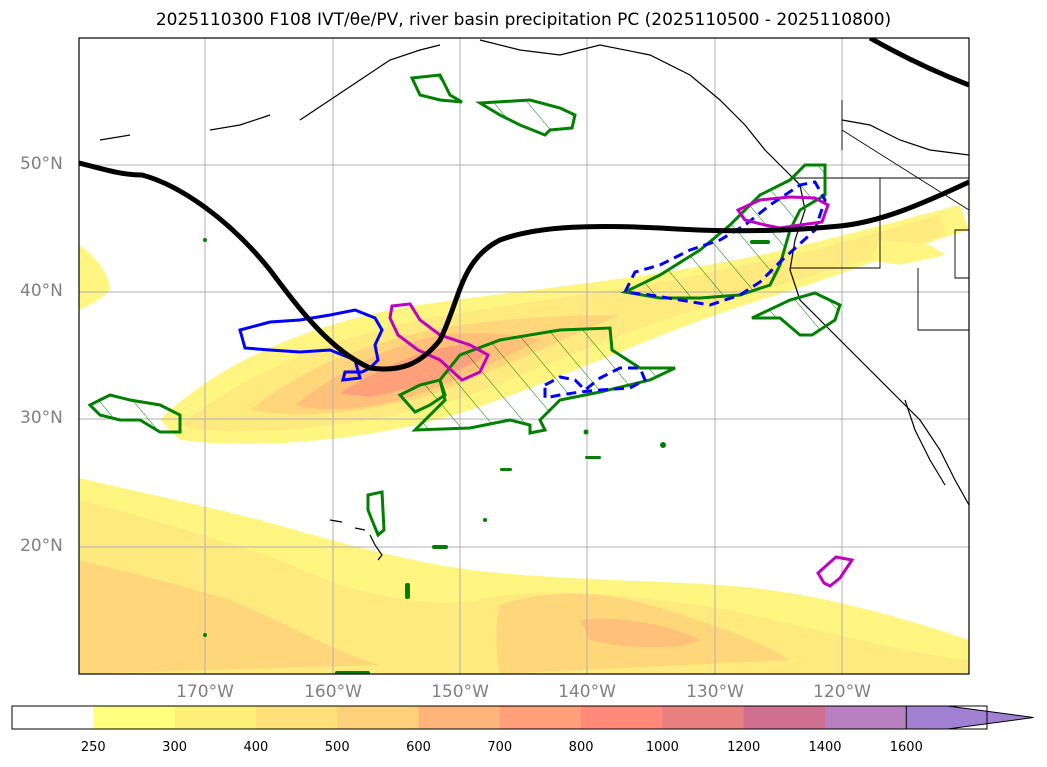 This screenshot has height=767, width=1047. Describe the element at coordinates (41, 164) in the screenshot. I see `lat-label-50n: 50°N` at that location.